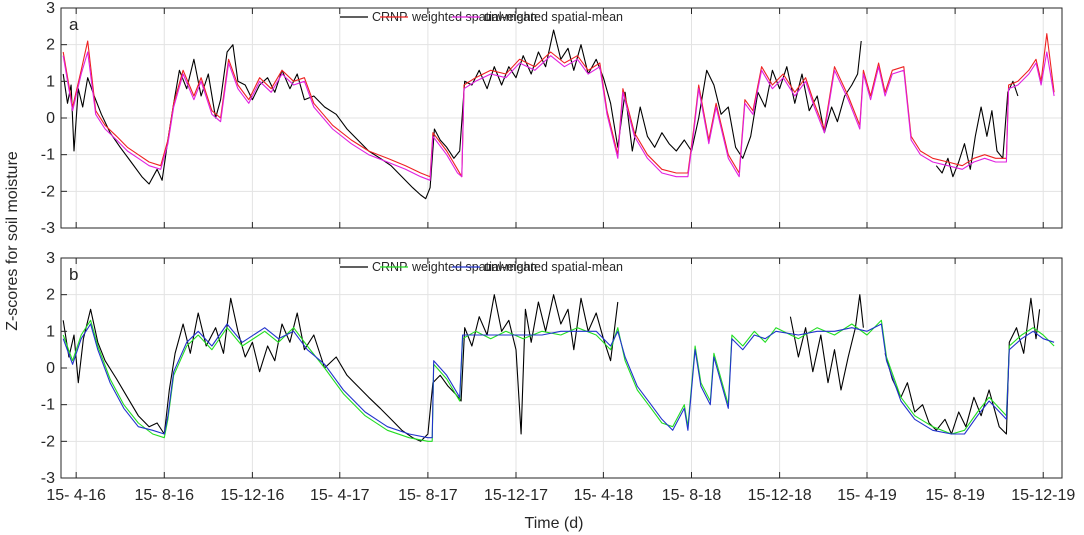 This screenshot has height=535, width=1084. I want to click on x-tick-label: 15- 8-16, so click(164, 495).